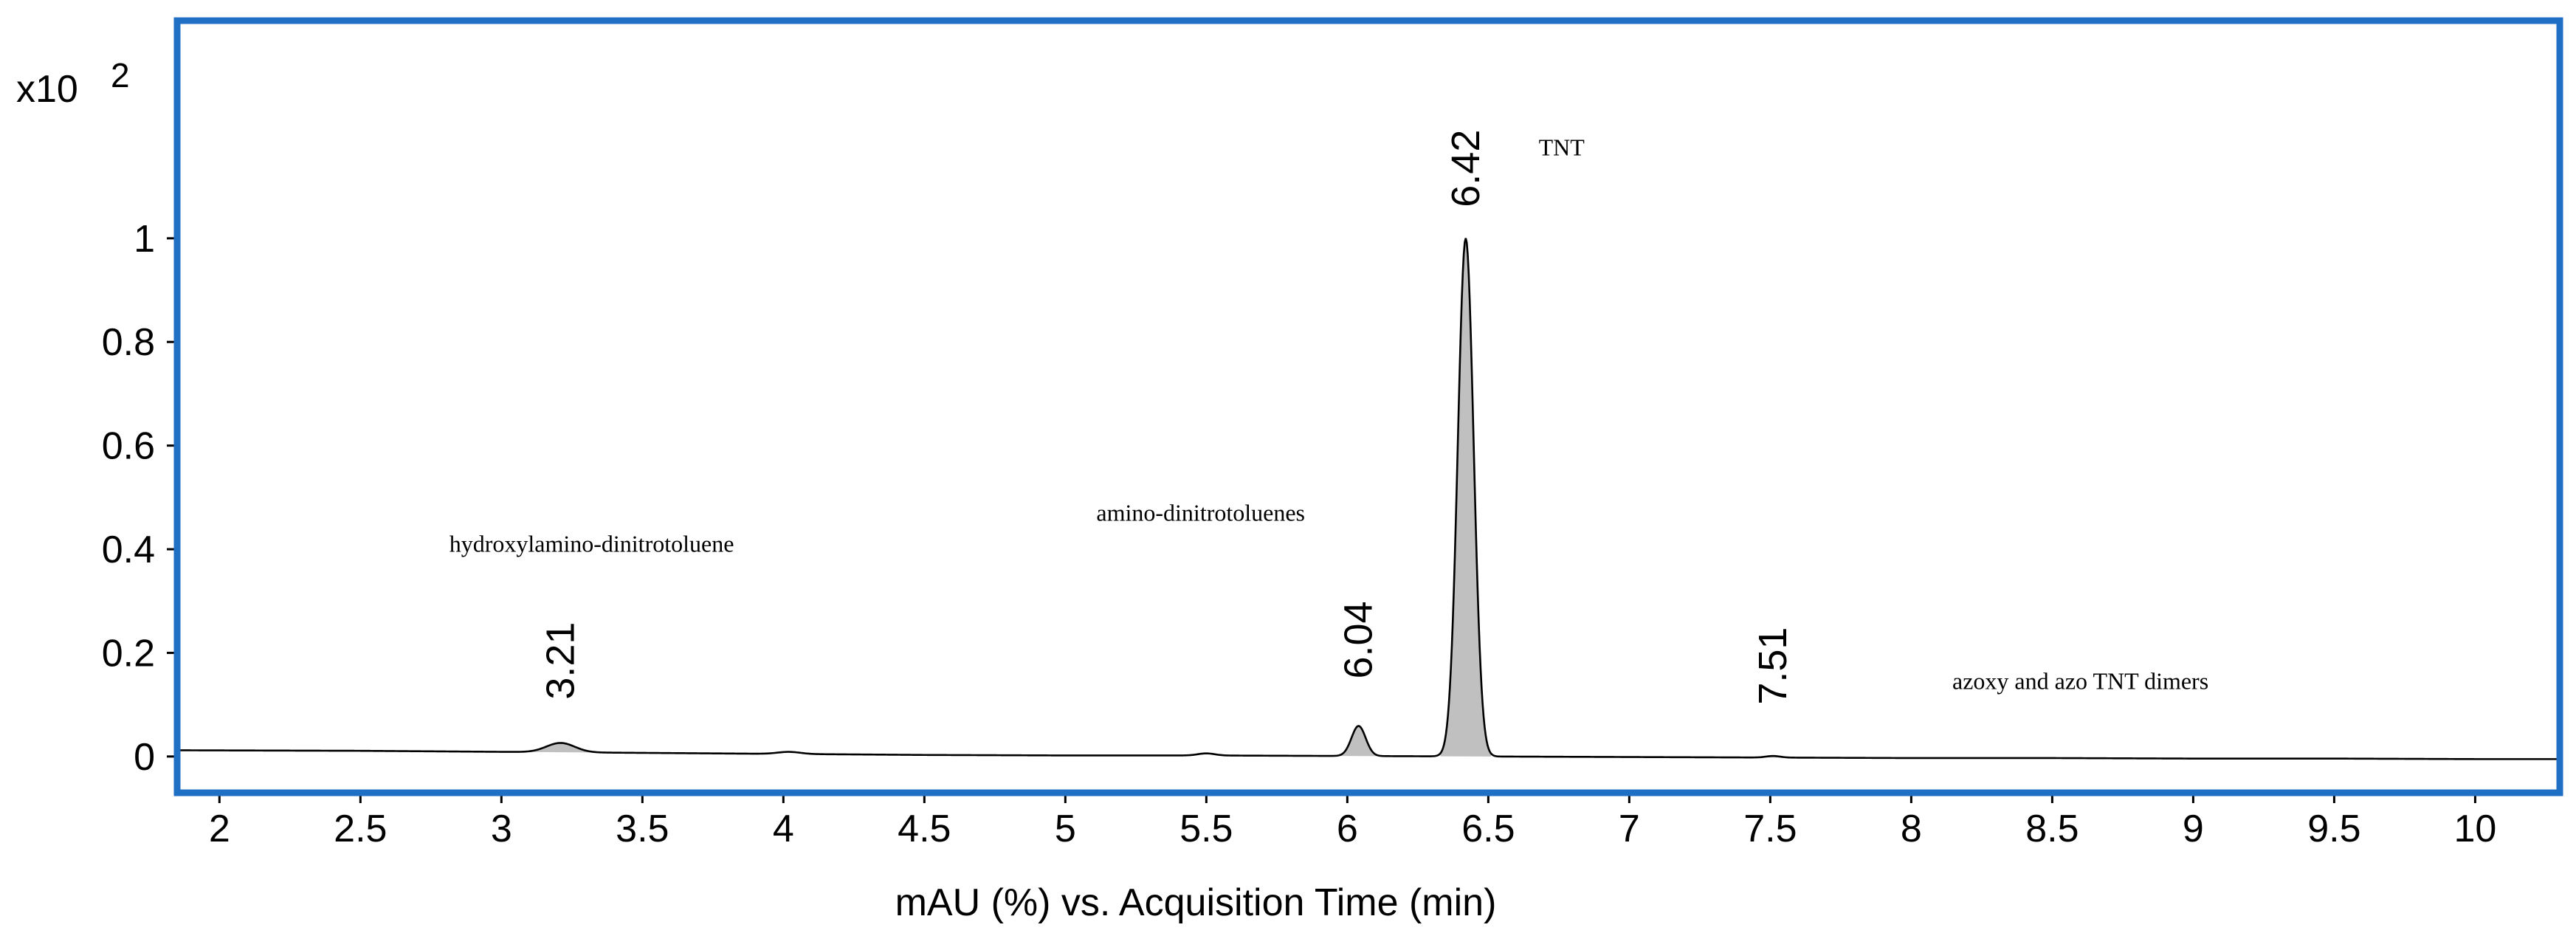  What do you see at coordinates (2193, 829) in the screenshot?
I see `x-tick-label: 9` at bounding box center [2193, 829].